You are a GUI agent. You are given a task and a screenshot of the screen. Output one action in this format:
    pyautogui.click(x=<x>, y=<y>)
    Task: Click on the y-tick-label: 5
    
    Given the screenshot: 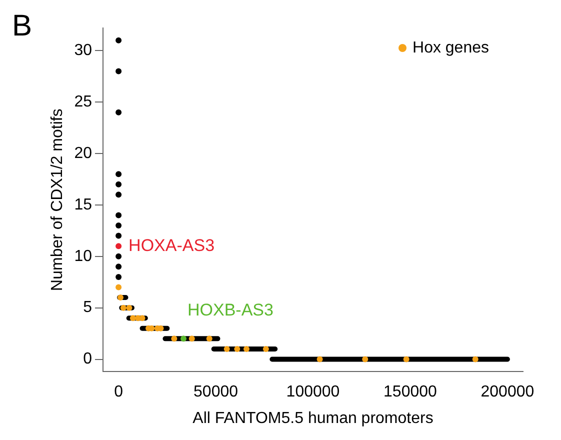 What is the action you would take?
    pyautogui.click(x=87, y=307)
    